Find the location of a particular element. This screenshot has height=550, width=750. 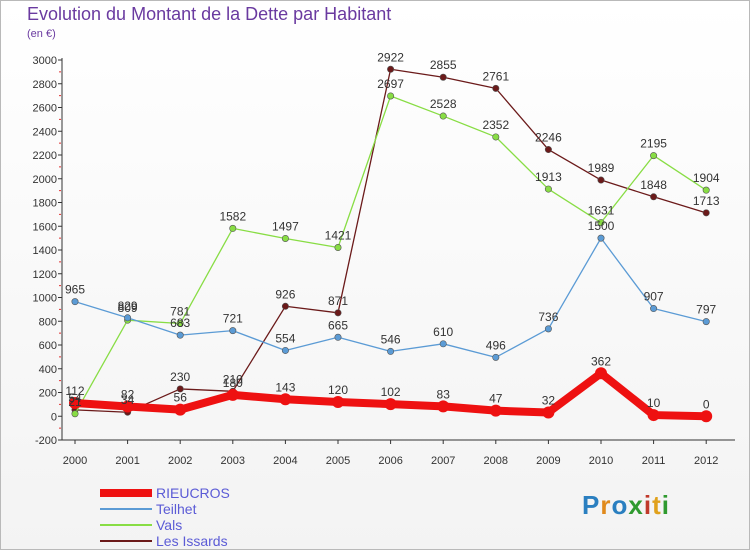

data-label-les-issards: 2922 is located at coordinates (390, 57).